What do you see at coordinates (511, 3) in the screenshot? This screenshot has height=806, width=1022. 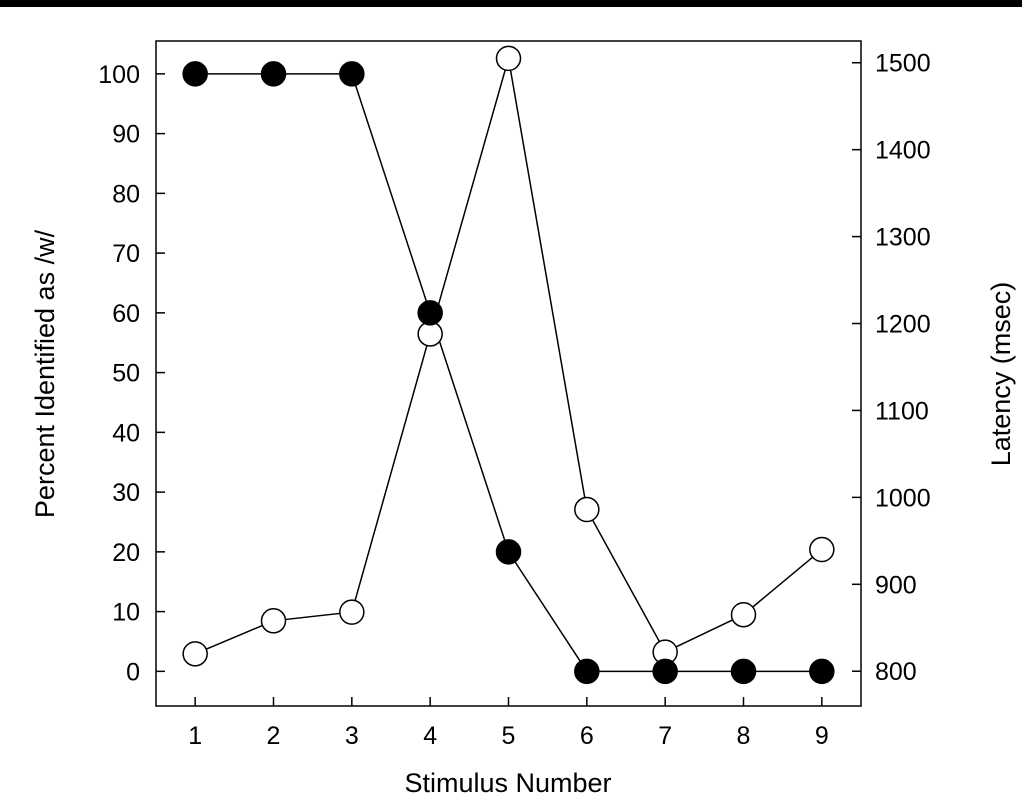 I see `top-rule` at bounding box center [511, 3].